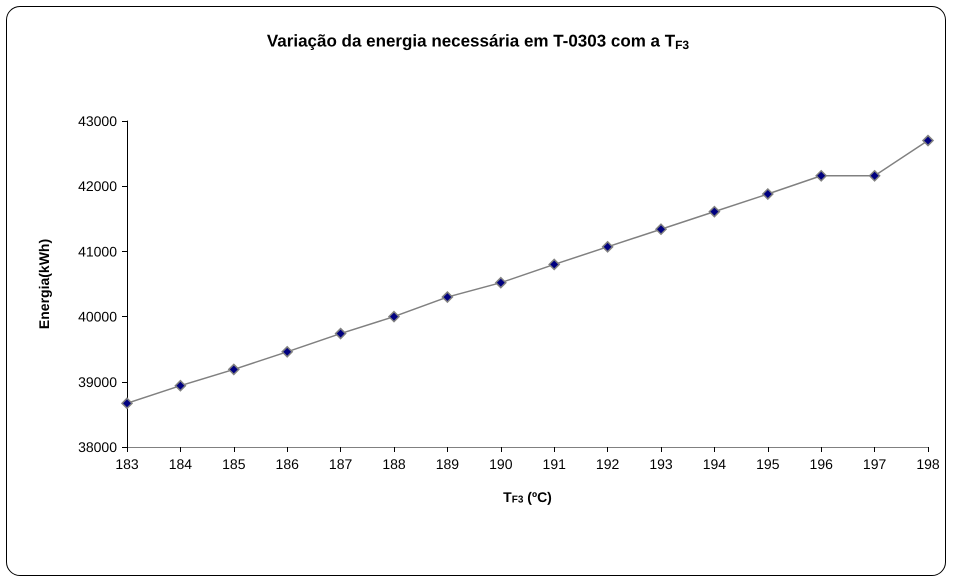 This screenshot has width=956, height=585. What do you see at coordinates (98, 382) in the screenshot?
I see `y-tick-label: 39000` at bounding box center [98, 382].